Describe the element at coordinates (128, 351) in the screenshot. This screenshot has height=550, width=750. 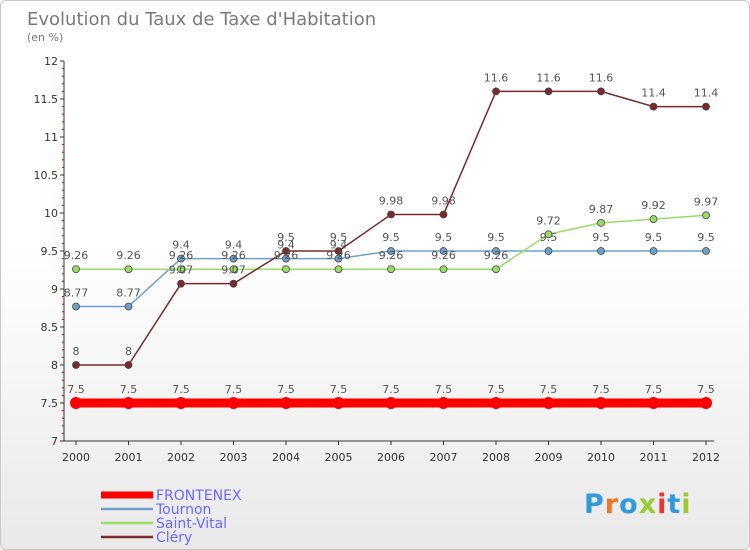
I see `data-label: 8` at that location.